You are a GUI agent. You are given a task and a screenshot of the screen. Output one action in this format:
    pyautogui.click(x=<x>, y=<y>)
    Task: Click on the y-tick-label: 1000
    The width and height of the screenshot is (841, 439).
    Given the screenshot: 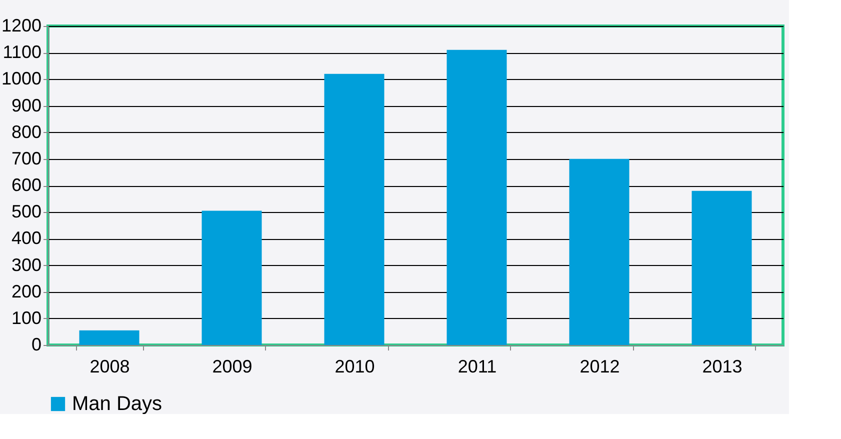 What is the action you would take?
    pyautogui.click(x=21, y=78)
    